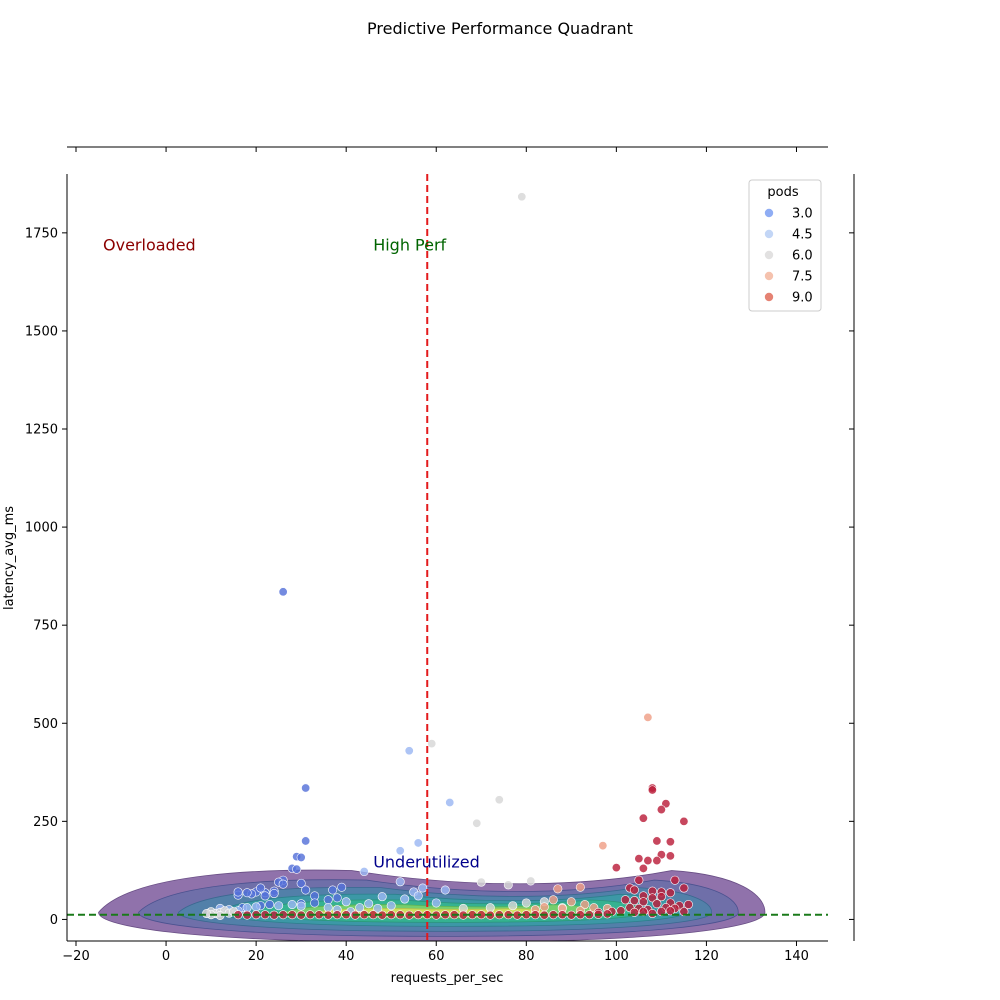  I want to click on x-axis-label: requests_per_sec, so click(447, 978).